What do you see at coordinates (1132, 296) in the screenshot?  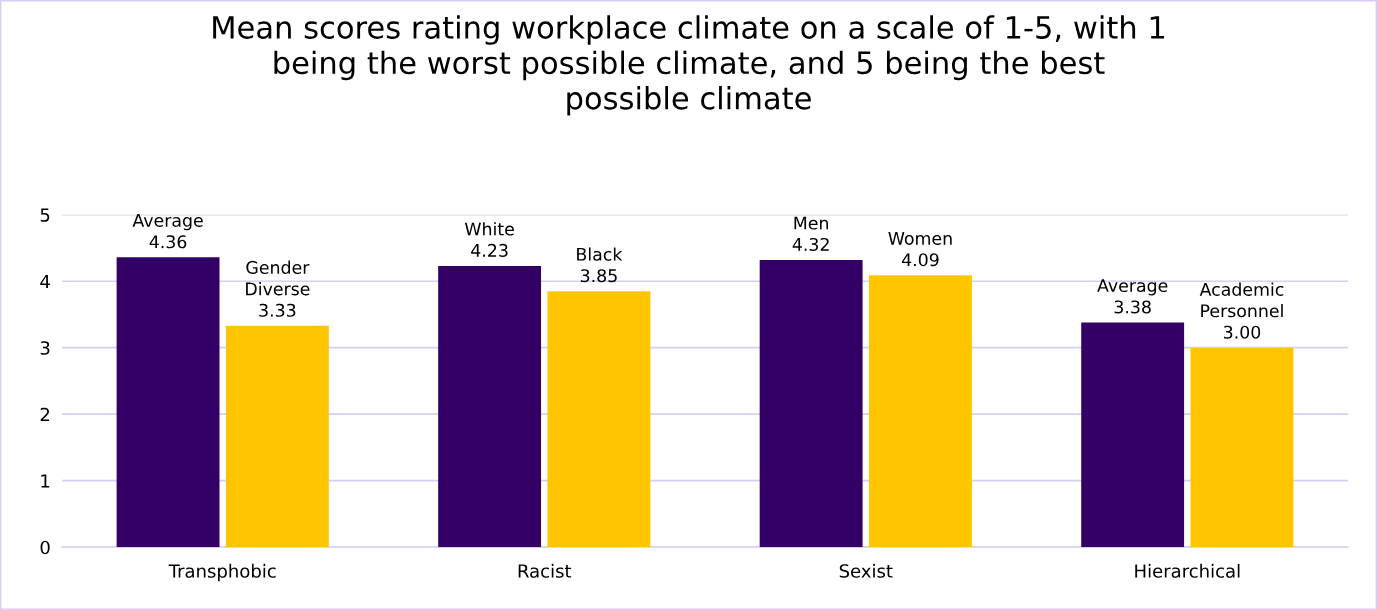 I see `data-label: Average 3.38` at bounding box center [1132, 296].